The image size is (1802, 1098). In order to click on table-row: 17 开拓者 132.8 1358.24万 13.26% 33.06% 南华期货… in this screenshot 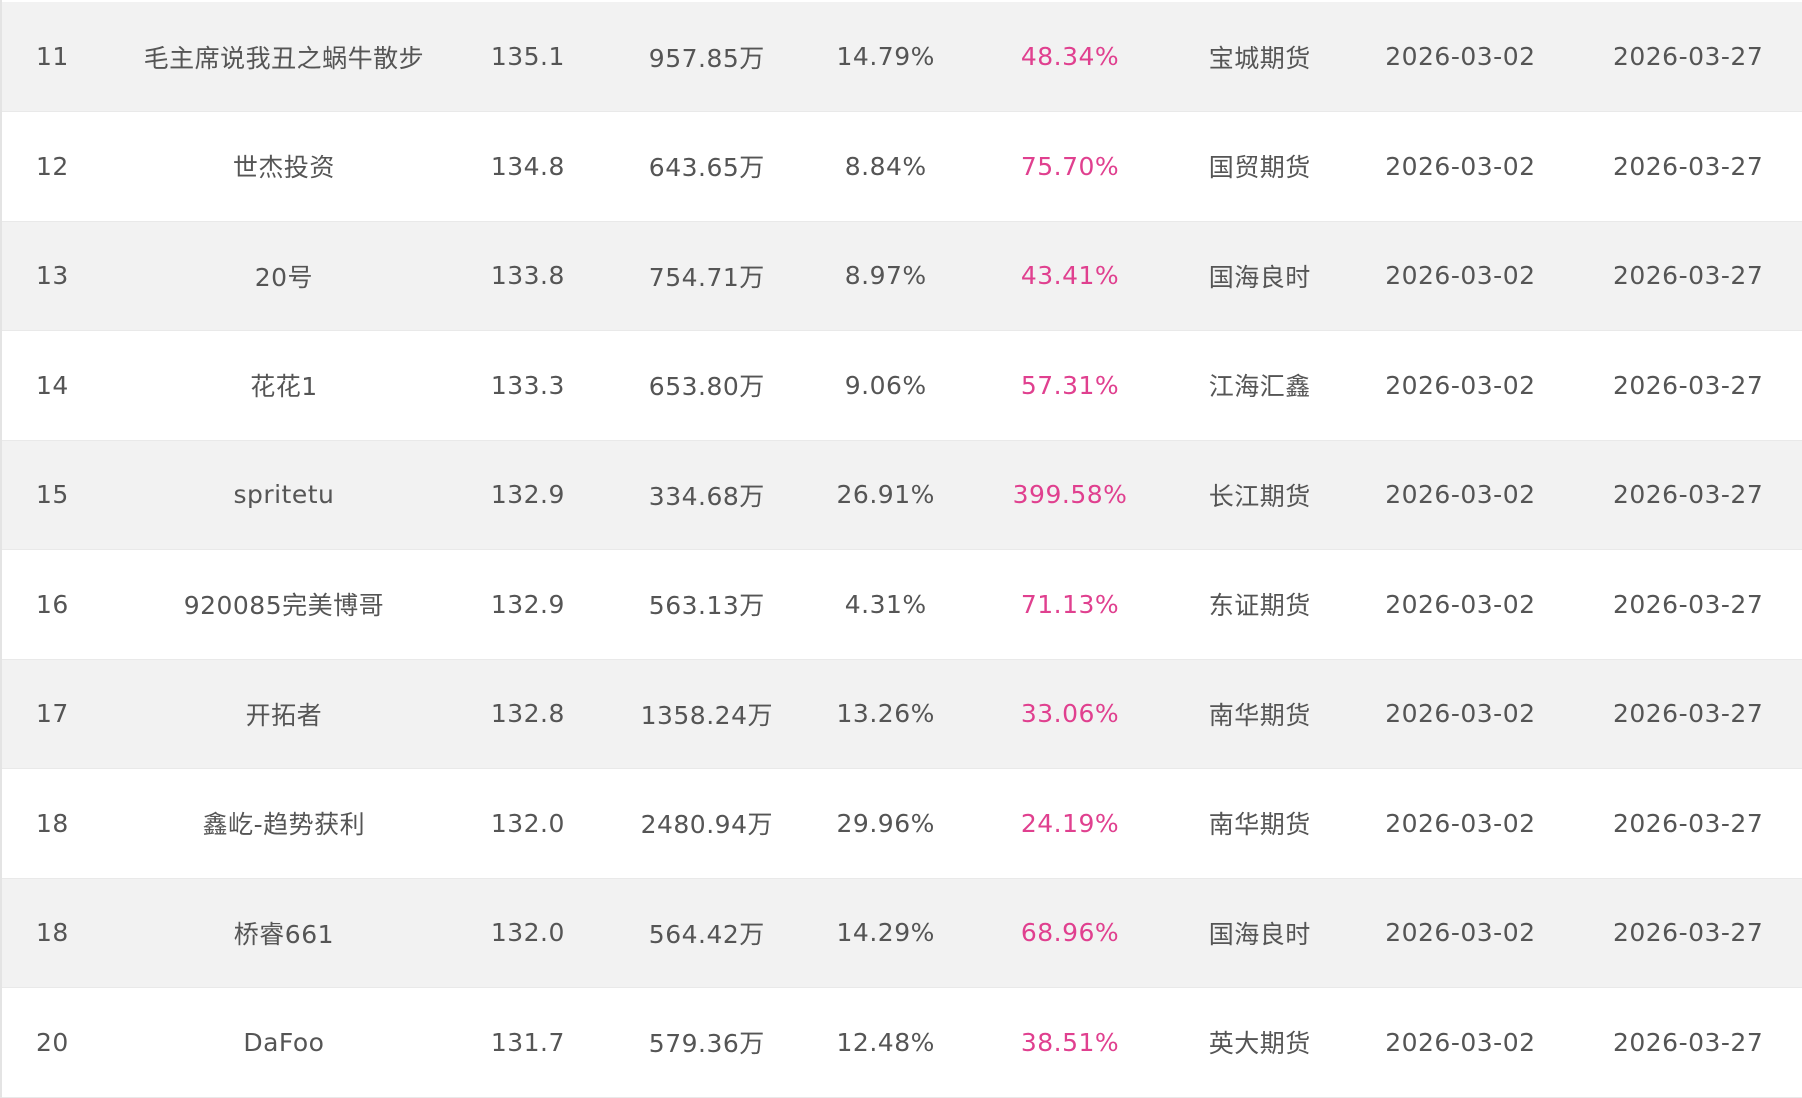, I will do `click(902, 714)`.